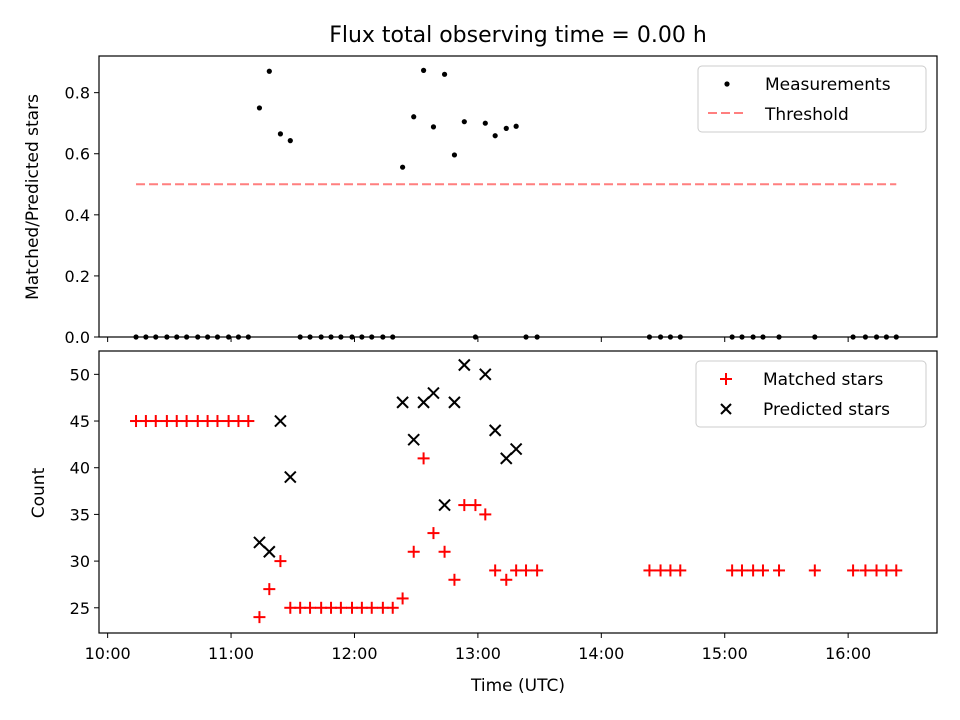 The height and width of the screenshot is (720, 960). Describe the element at coordinates (726, 409) in the screenshot. I see `legend-predicted-marker` at that location.